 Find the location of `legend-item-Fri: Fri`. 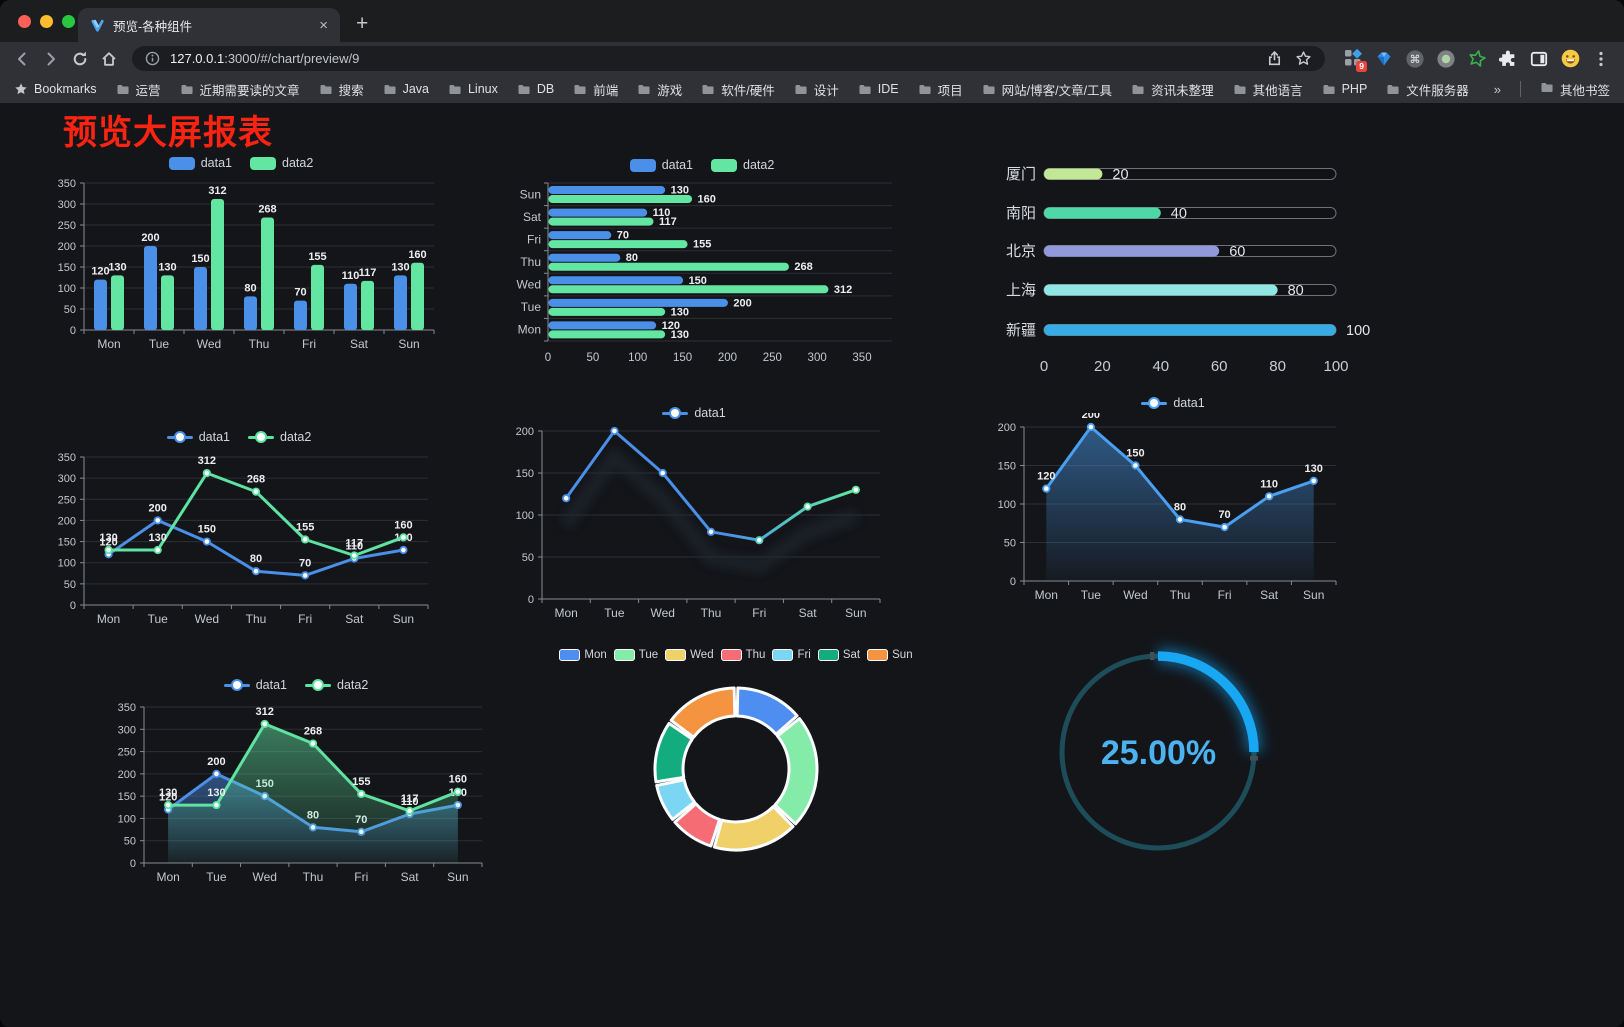

legend-item-Fri: Fri is located at coordinates (791, 655).